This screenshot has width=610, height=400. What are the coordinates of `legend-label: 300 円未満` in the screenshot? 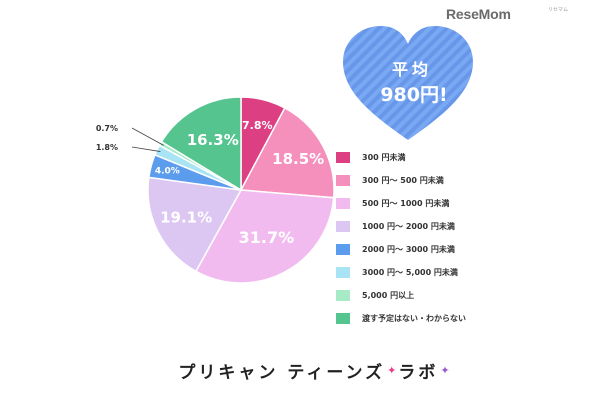 It's located at (384, 157).